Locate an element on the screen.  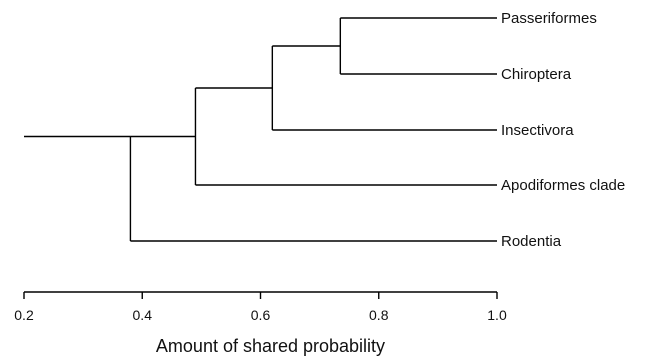
x-tick-label: 0.6 is located at coordinates (261, 315).